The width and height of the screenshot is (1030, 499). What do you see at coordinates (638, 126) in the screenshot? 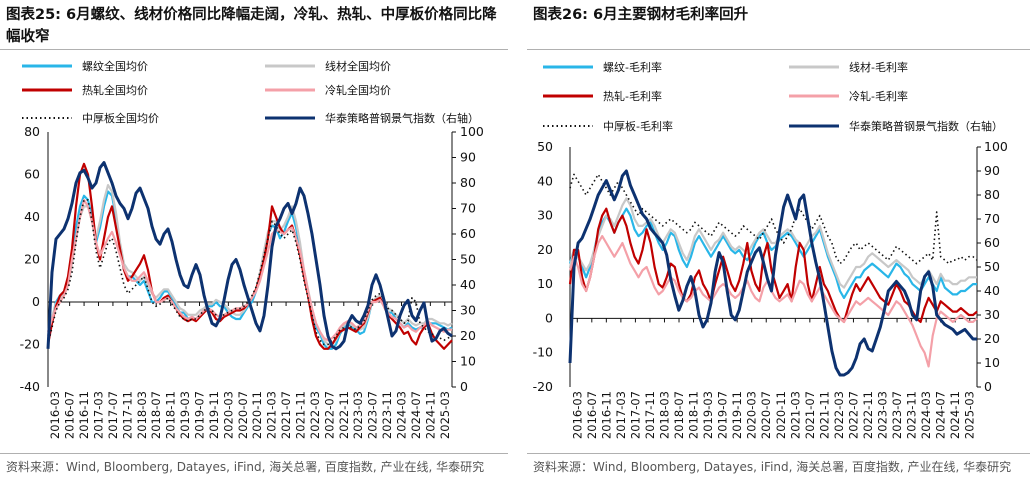
I see `legend-label: 中厚板-毛利率` at bounding box center [638, 126].